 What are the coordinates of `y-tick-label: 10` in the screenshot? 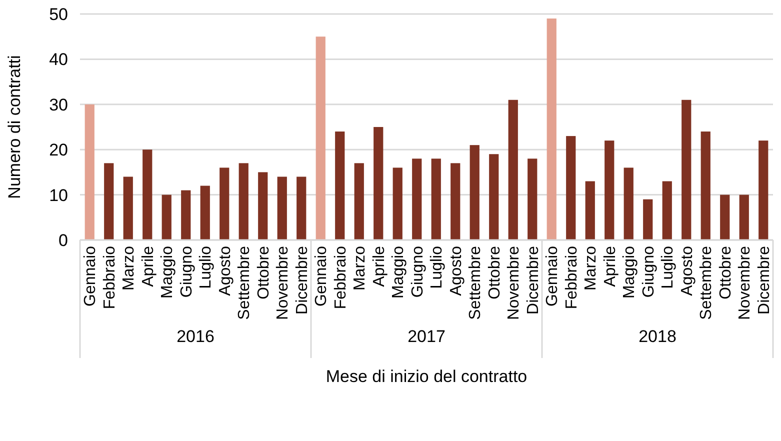 It's located at (58, 195).